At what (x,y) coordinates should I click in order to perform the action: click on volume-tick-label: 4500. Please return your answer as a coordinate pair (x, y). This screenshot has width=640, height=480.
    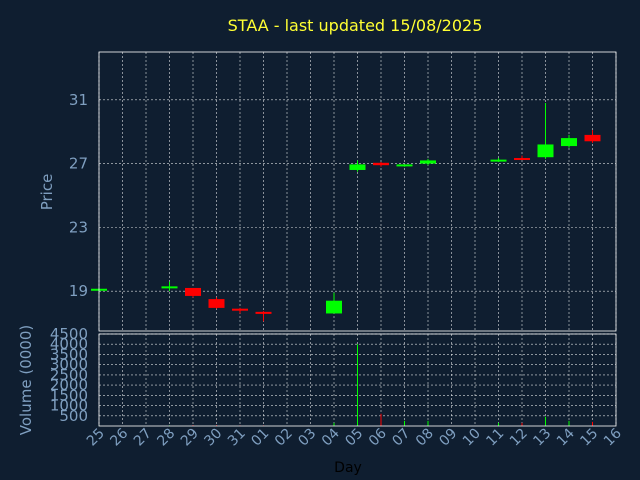
    Looking at the image, I should click on (69, 334).